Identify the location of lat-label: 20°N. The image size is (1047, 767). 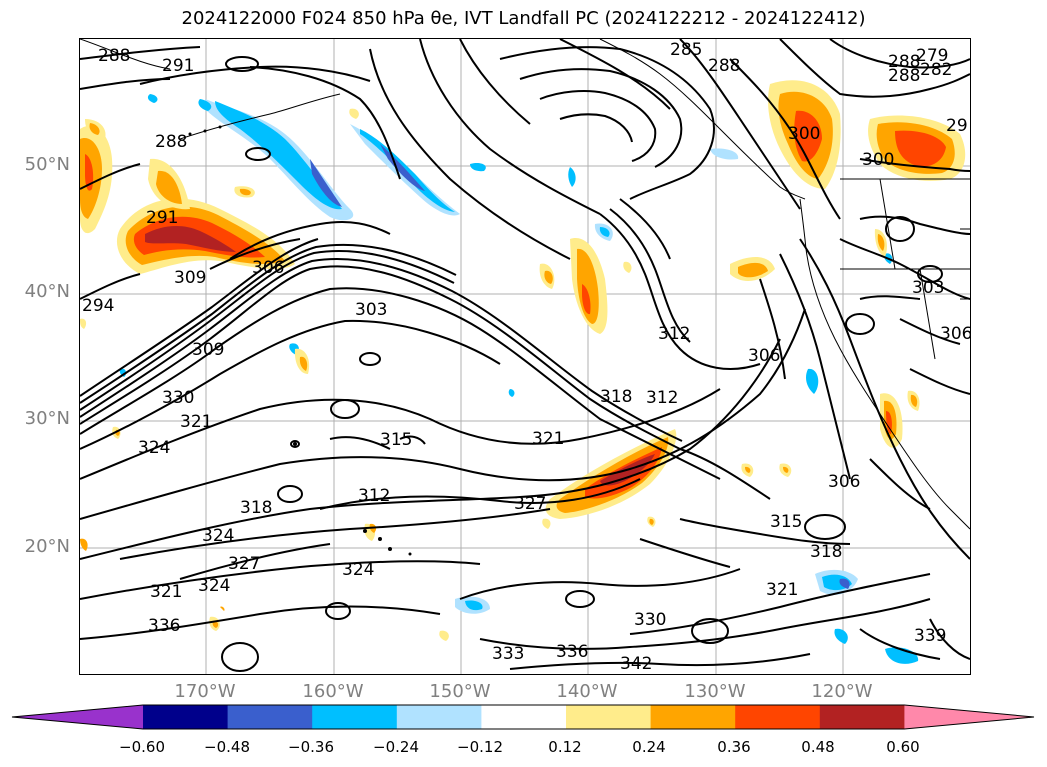
(47, 546).